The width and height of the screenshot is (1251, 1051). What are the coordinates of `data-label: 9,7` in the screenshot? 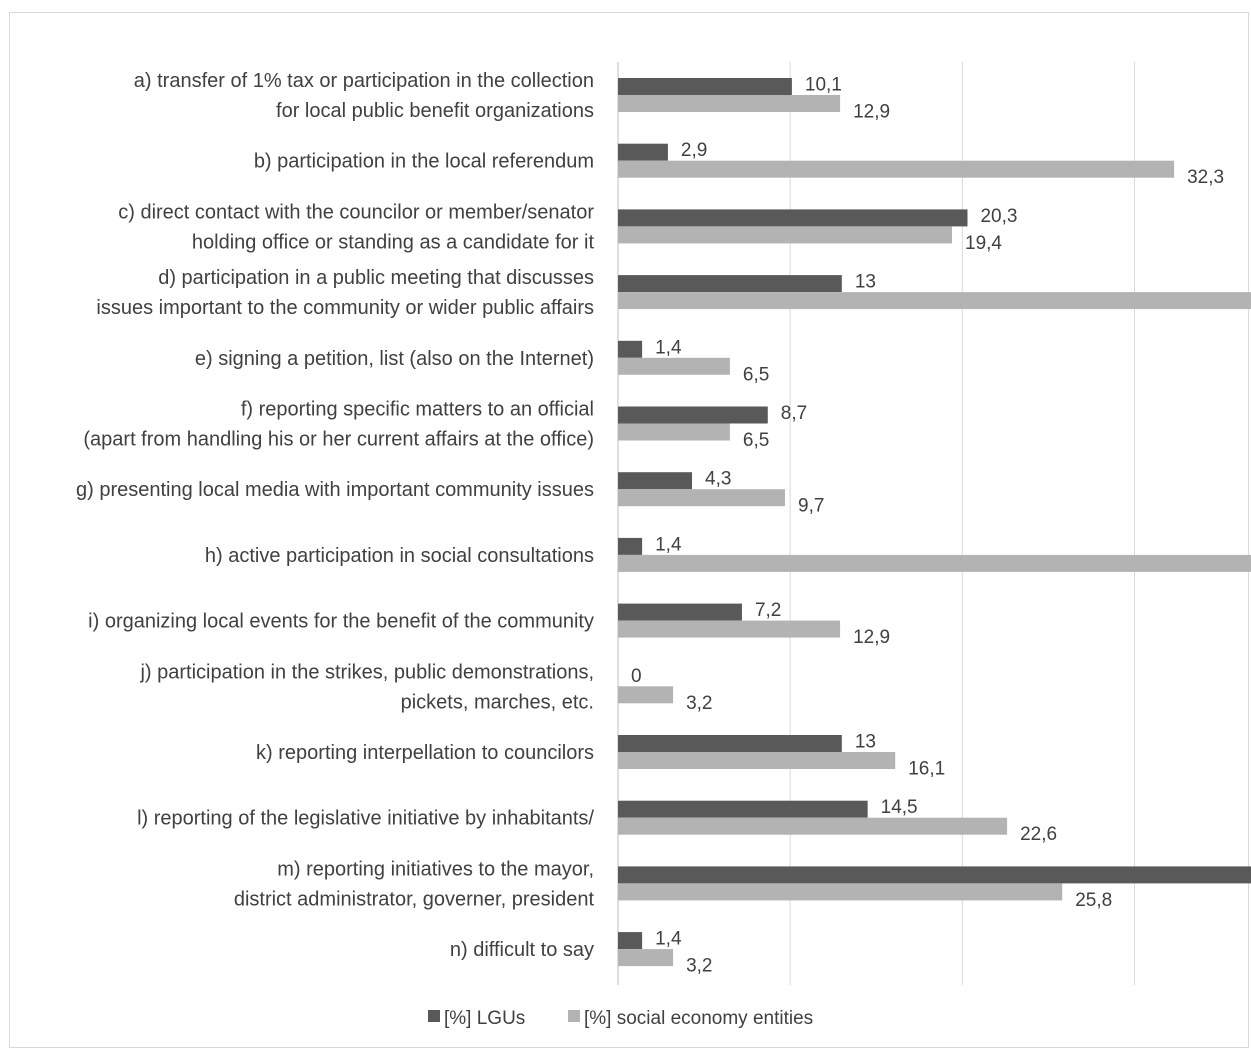 It's located at (811, 506).